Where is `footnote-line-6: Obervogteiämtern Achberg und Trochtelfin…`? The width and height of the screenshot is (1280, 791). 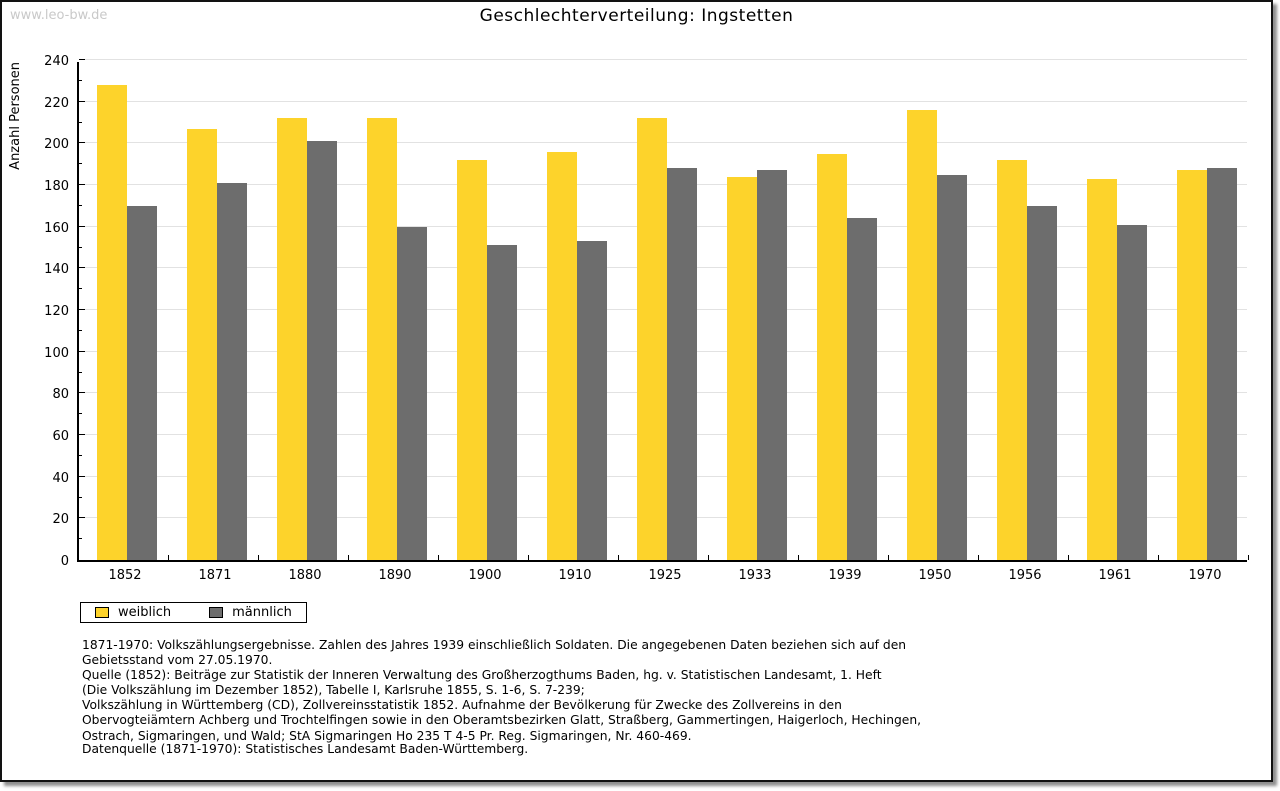
footnote-line-6: Obervogteiämtern Achberg und Trochtelfin… is located at coordinates (502, 720).